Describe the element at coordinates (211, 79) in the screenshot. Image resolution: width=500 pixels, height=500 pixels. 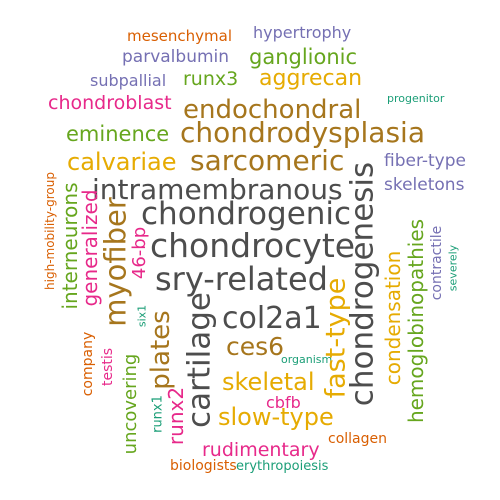
I see `word-runx3: runx3` at that location.